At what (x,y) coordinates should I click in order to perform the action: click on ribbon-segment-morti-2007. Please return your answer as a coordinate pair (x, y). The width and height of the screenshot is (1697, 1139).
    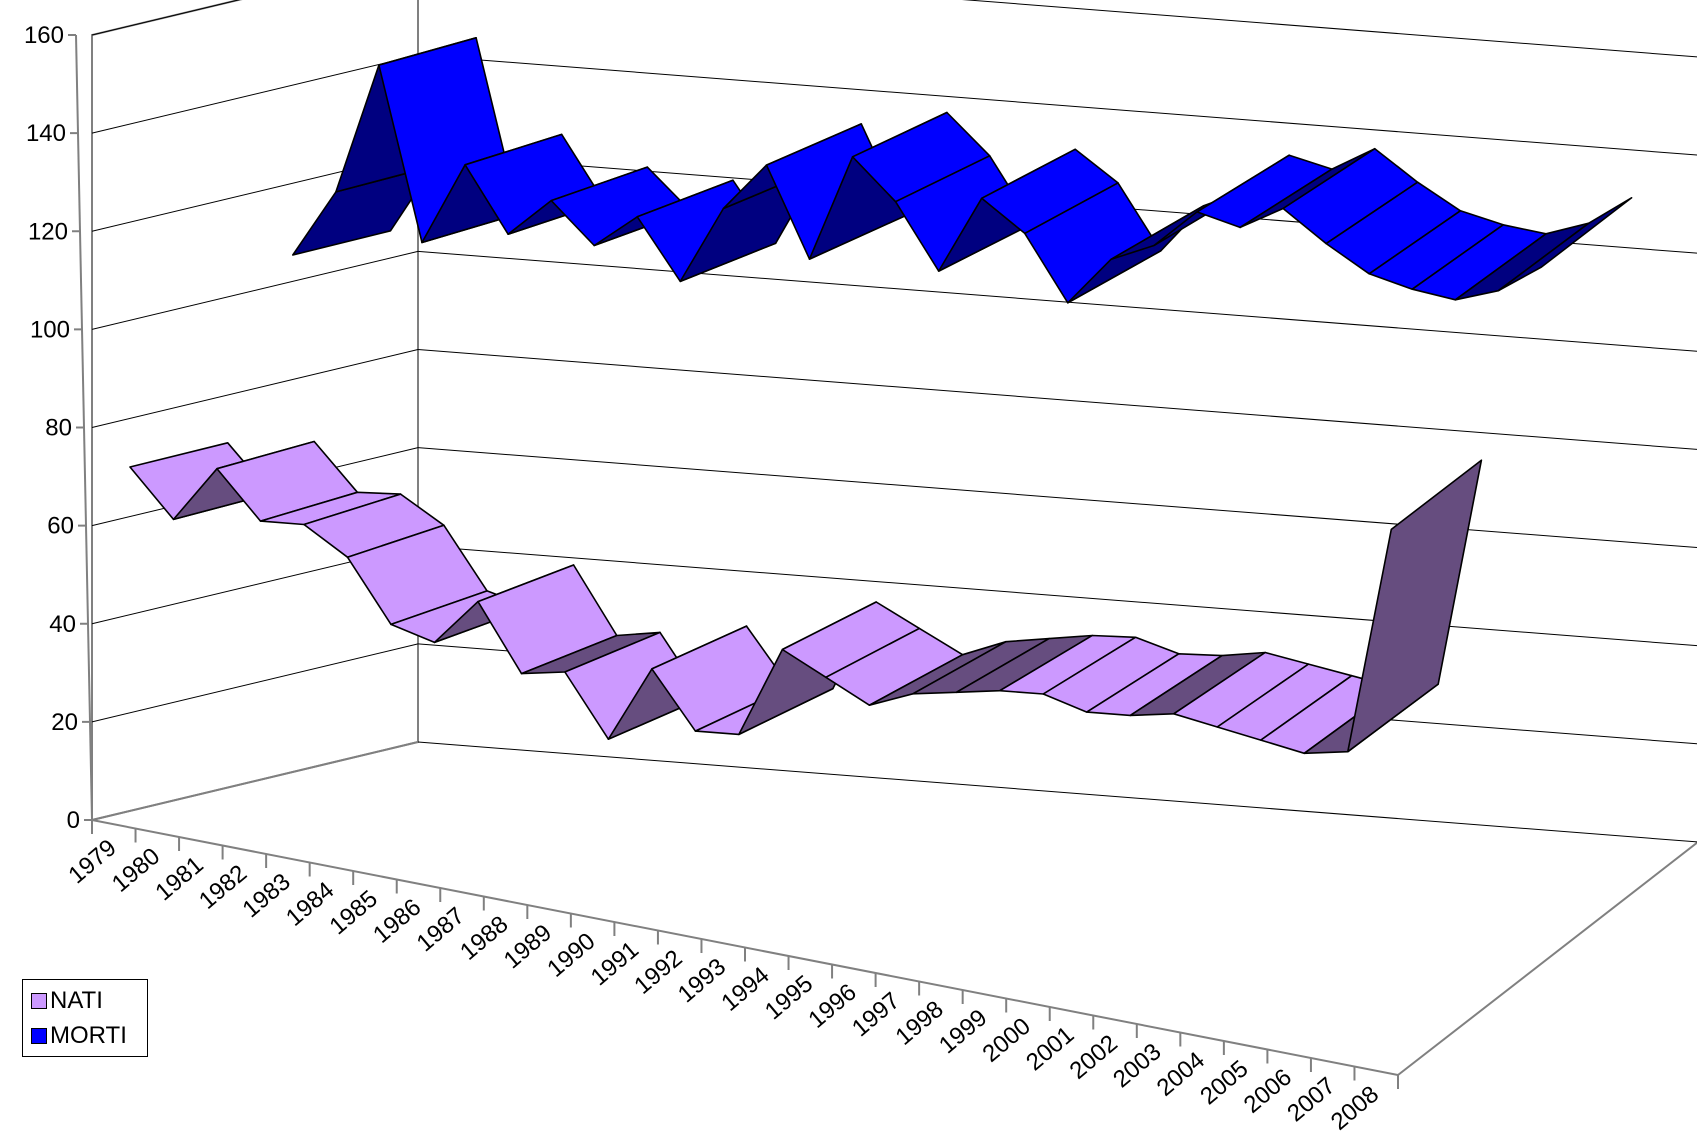
    Looking at the image, I should click on (1565, 244).